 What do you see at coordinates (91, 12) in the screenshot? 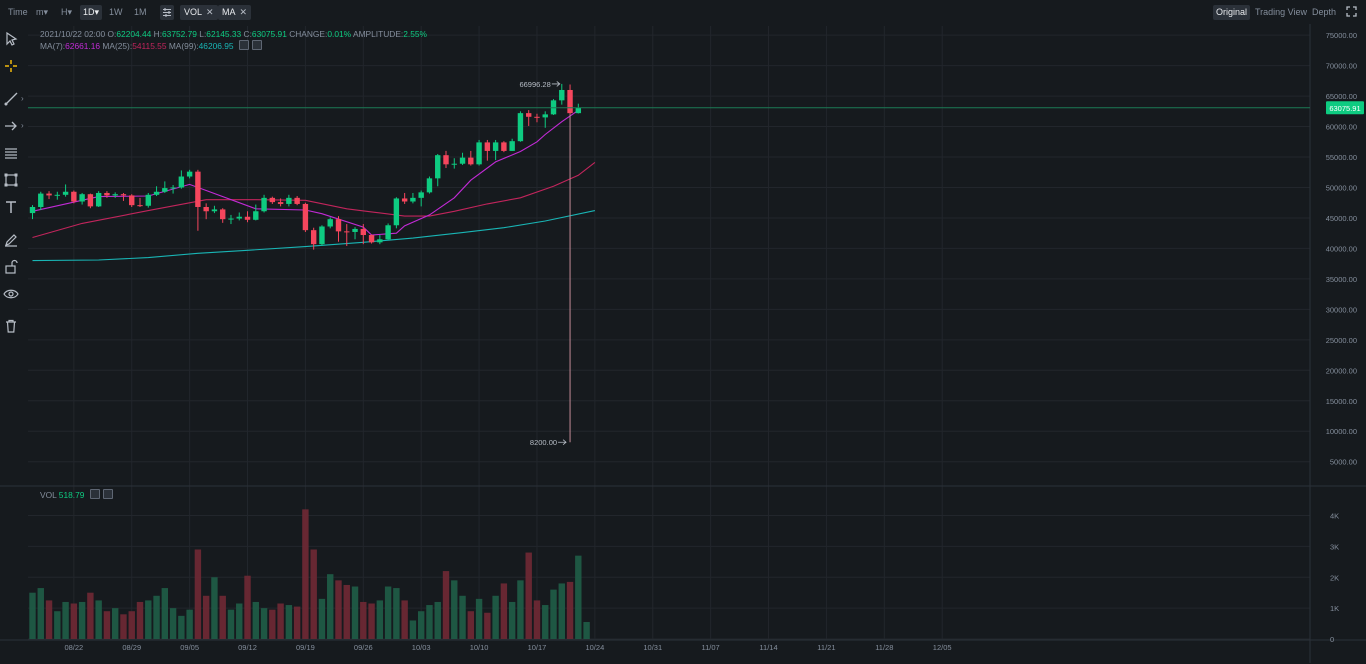
I see `day-interval-dropdown: 1D▾` at bounding box center [91, 12].